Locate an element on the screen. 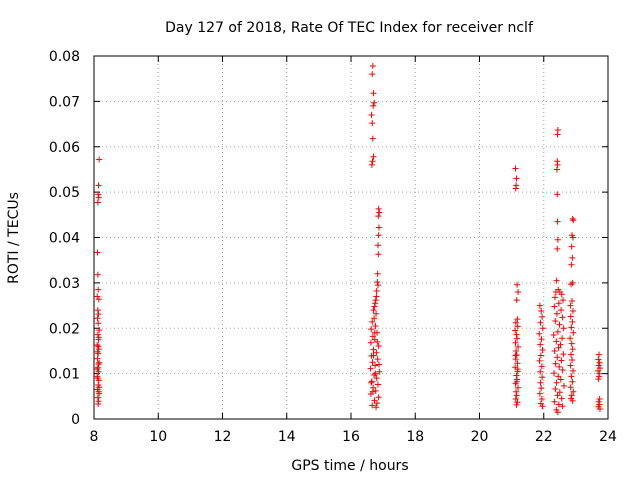 The image size is (640, 480). y-tick-labels: 0 0.01 0.02 0.03 0.04 0.05 0.06 0.07 0.08 is located at coordinates (64, 238).